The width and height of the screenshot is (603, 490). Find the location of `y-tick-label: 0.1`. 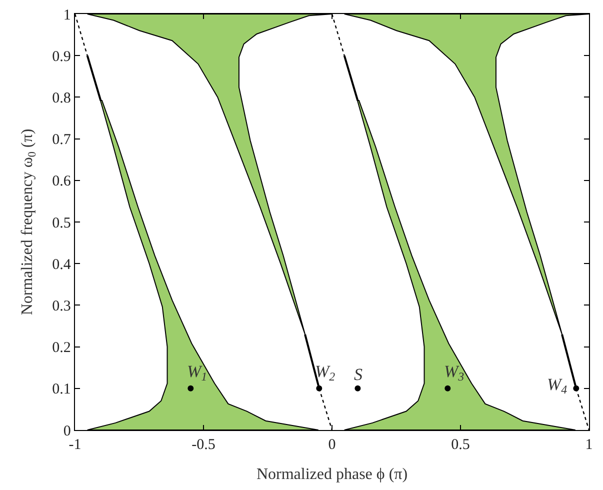

y-tick-label: 0.1 is located at coordinates (61, 390).